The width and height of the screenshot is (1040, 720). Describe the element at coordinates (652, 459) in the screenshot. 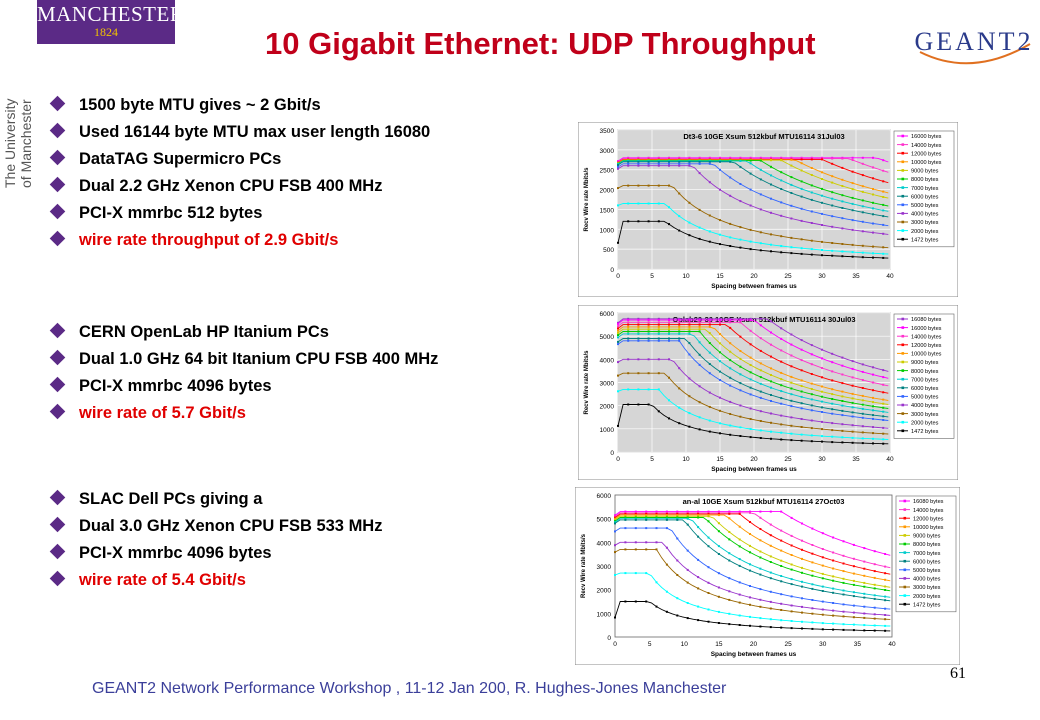

I see `x-tick-label: 5` at that location.